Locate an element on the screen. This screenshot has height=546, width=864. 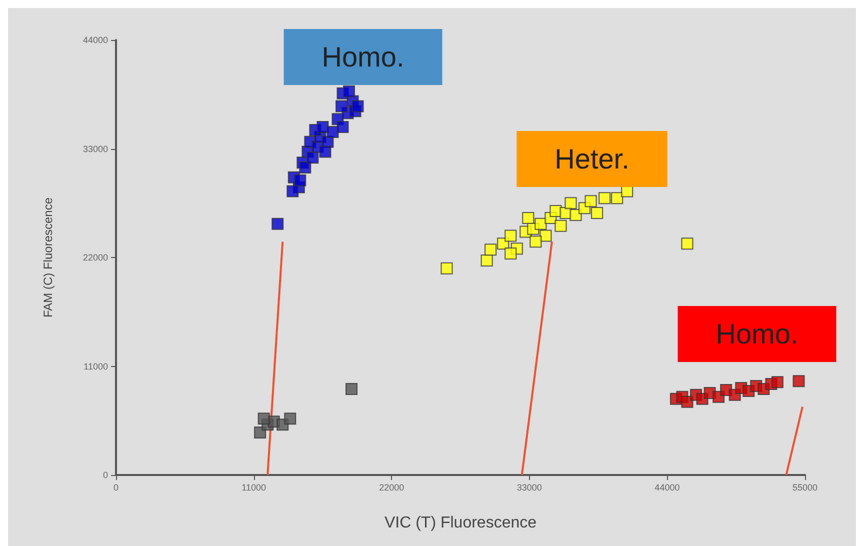
x-tick-label: 11000 is located at coordinates (254, 487).